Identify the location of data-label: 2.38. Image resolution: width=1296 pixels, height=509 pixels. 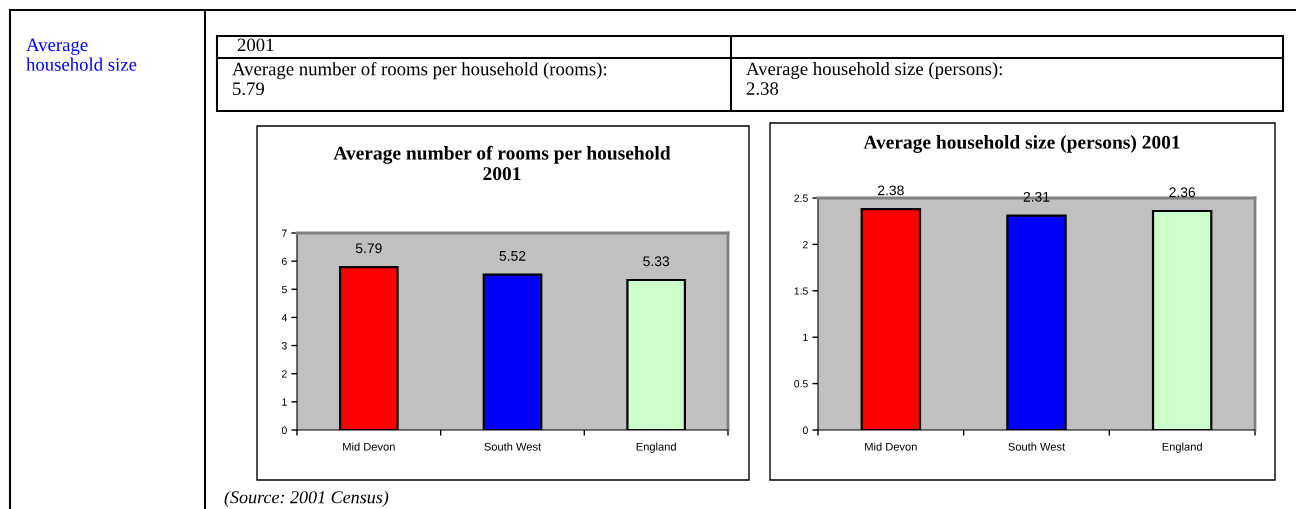
(891, 190).